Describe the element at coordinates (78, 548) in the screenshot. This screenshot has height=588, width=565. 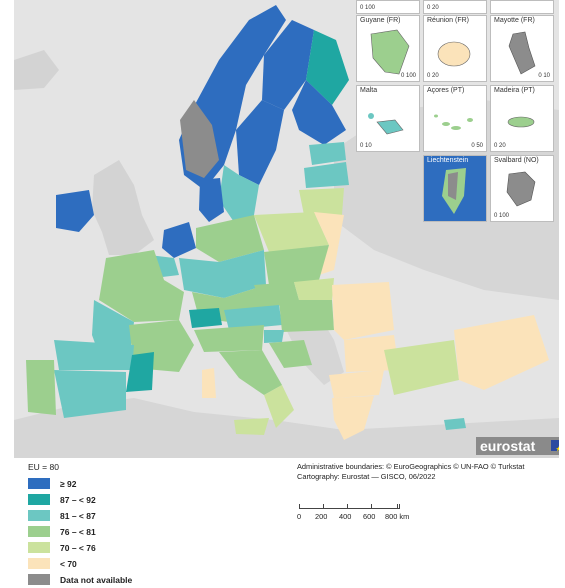
I see `legend-label: 70 – < 76` at that location.